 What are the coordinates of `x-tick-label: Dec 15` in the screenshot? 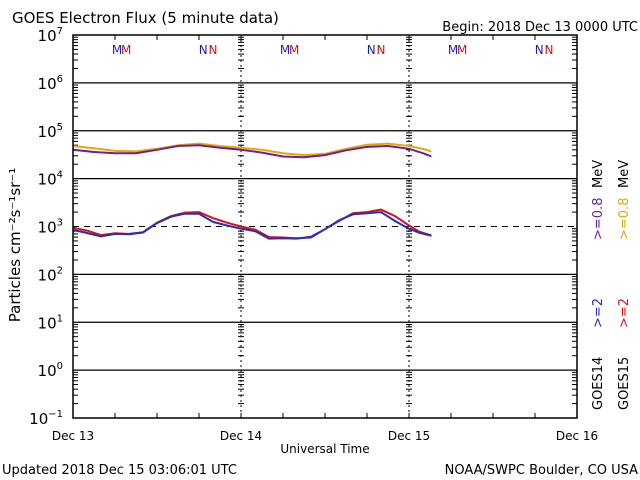 It's located at (409, 436).